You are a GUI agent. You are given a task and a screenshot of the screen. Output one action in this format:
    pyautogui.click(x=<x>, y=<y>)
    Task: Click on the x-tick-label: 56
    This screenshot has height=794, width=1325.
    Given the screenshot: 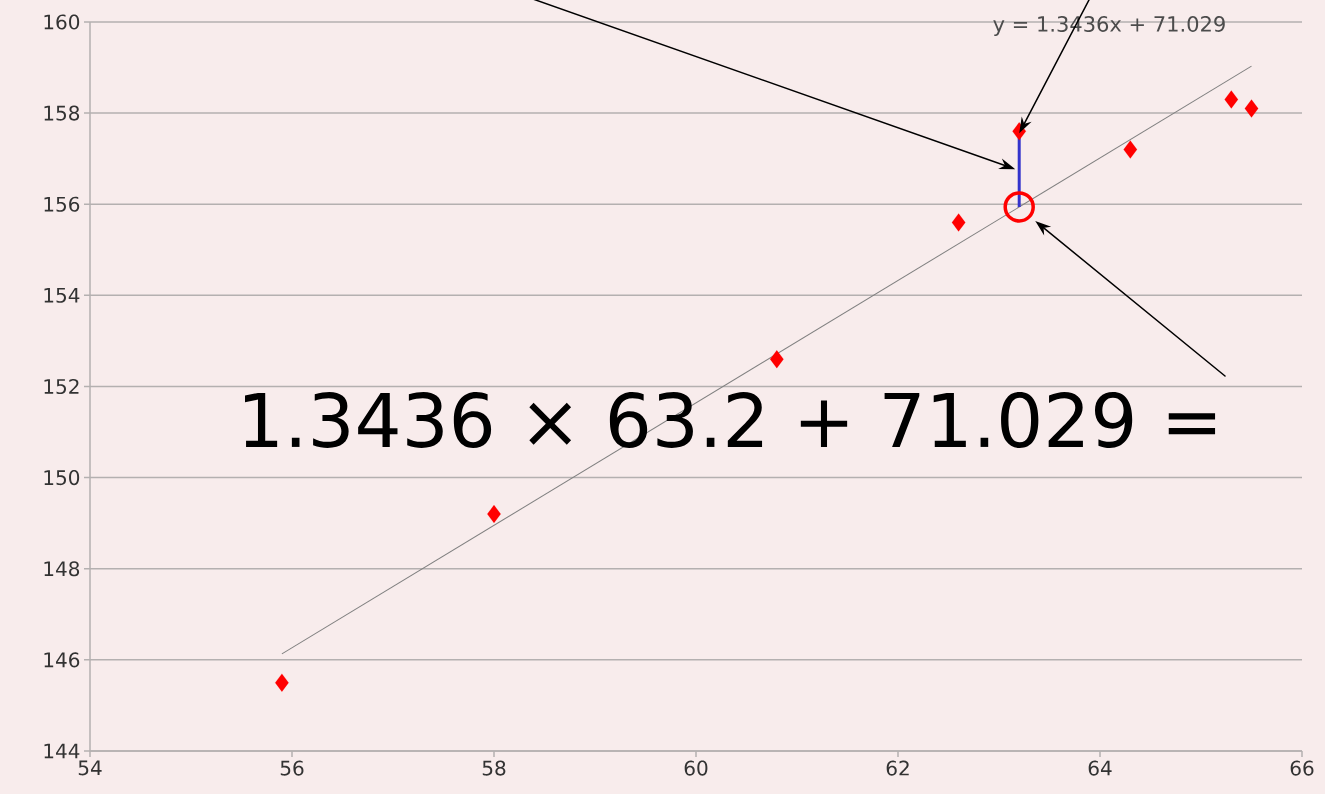 What is the action you would take?
    pyautogui.click(x=292, y=768)
    